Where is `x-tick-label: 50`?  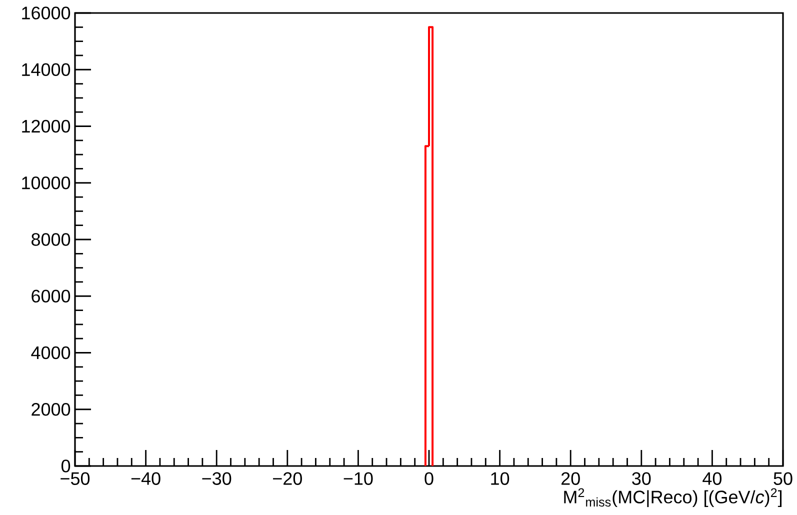
x-tick-label: 50 is located at coordinates (783, 478).